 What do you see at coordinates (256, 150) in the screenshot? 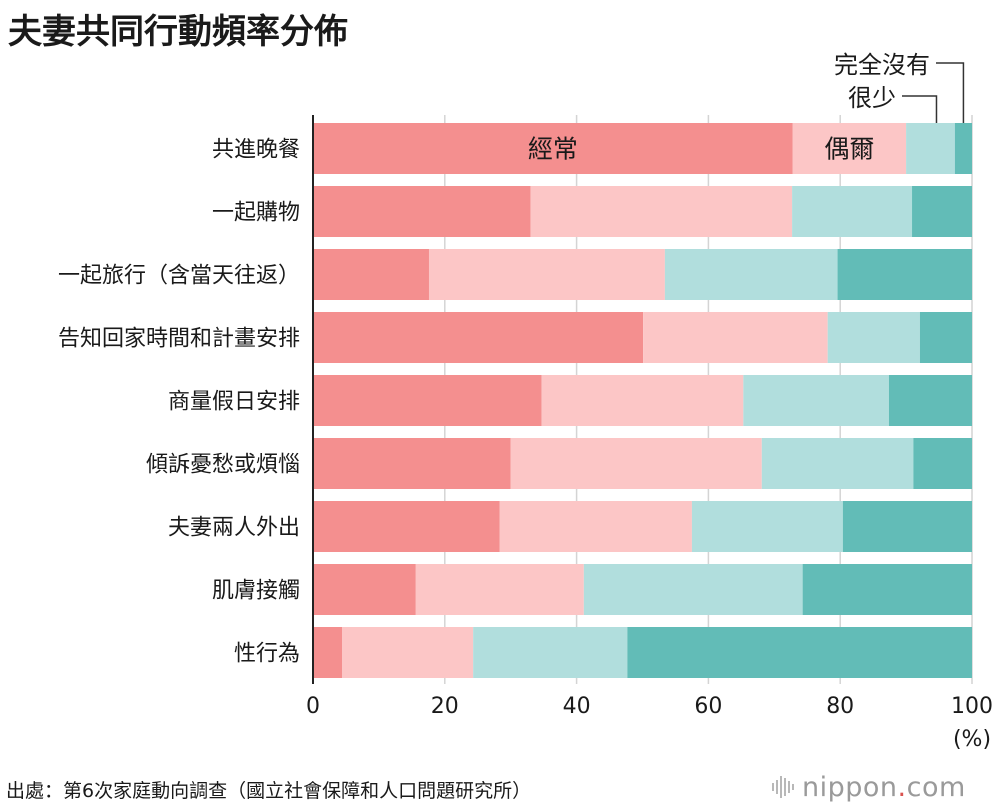
I see `category-label-1: 共進晚餐` at bounding box center [256, 150].